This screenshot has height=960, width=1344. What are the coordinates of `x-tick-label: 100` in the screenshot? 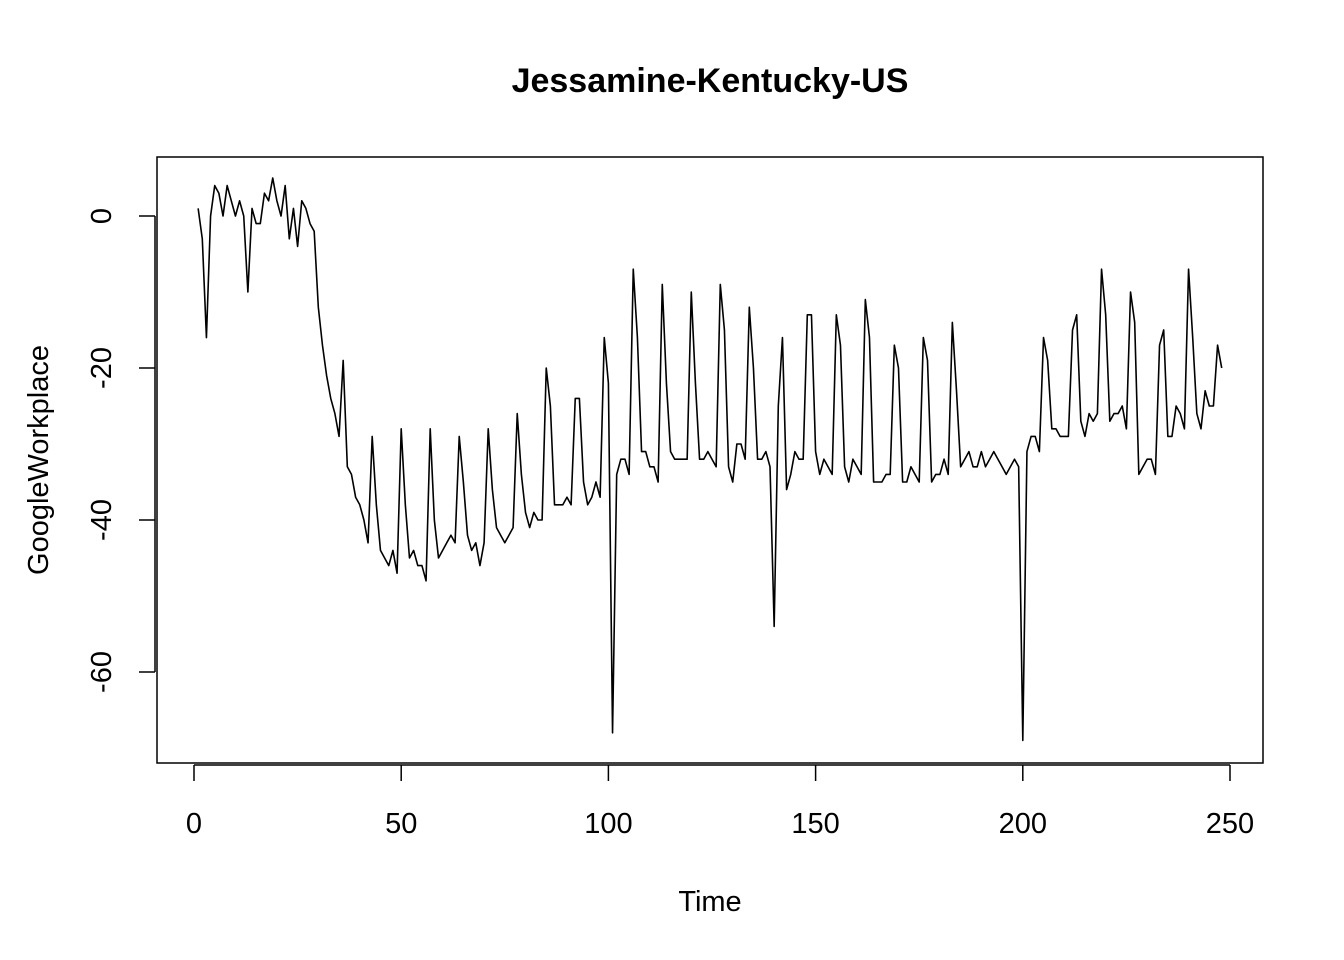 It's located at (608, 824).